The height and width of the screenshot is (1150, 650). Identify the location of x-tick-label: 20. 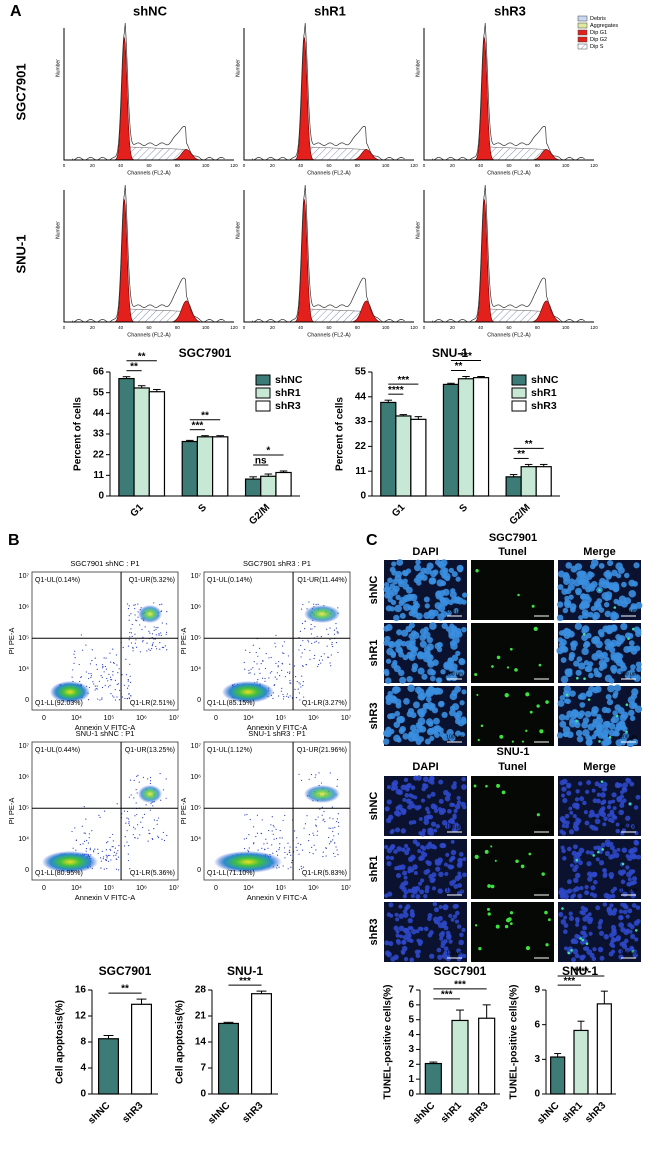
(93, 327).